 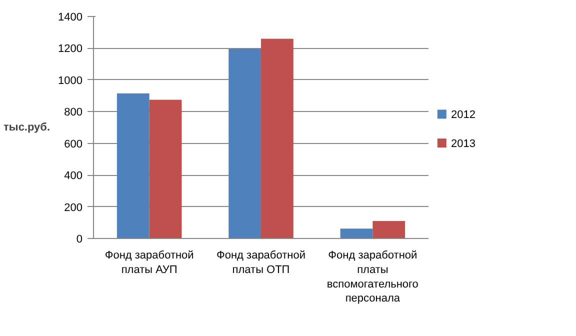 What do you see at coordinates (261, 263) in the screenshot?
I see `x-tick-label: Фонд заработной платы ОТП` at bounding box center [261, 263].